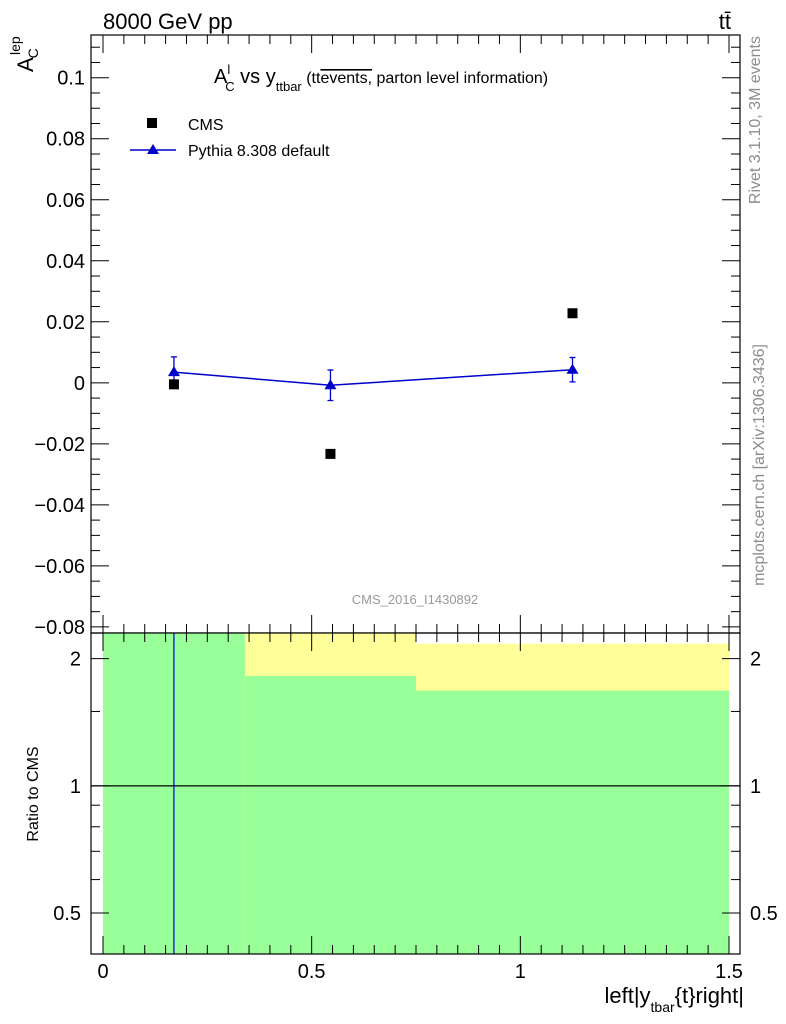 The image size is (786, 1024). Describe the element at coordinates (102, 972) in the screenshot. I see `x-tick-label: 0` at that location.